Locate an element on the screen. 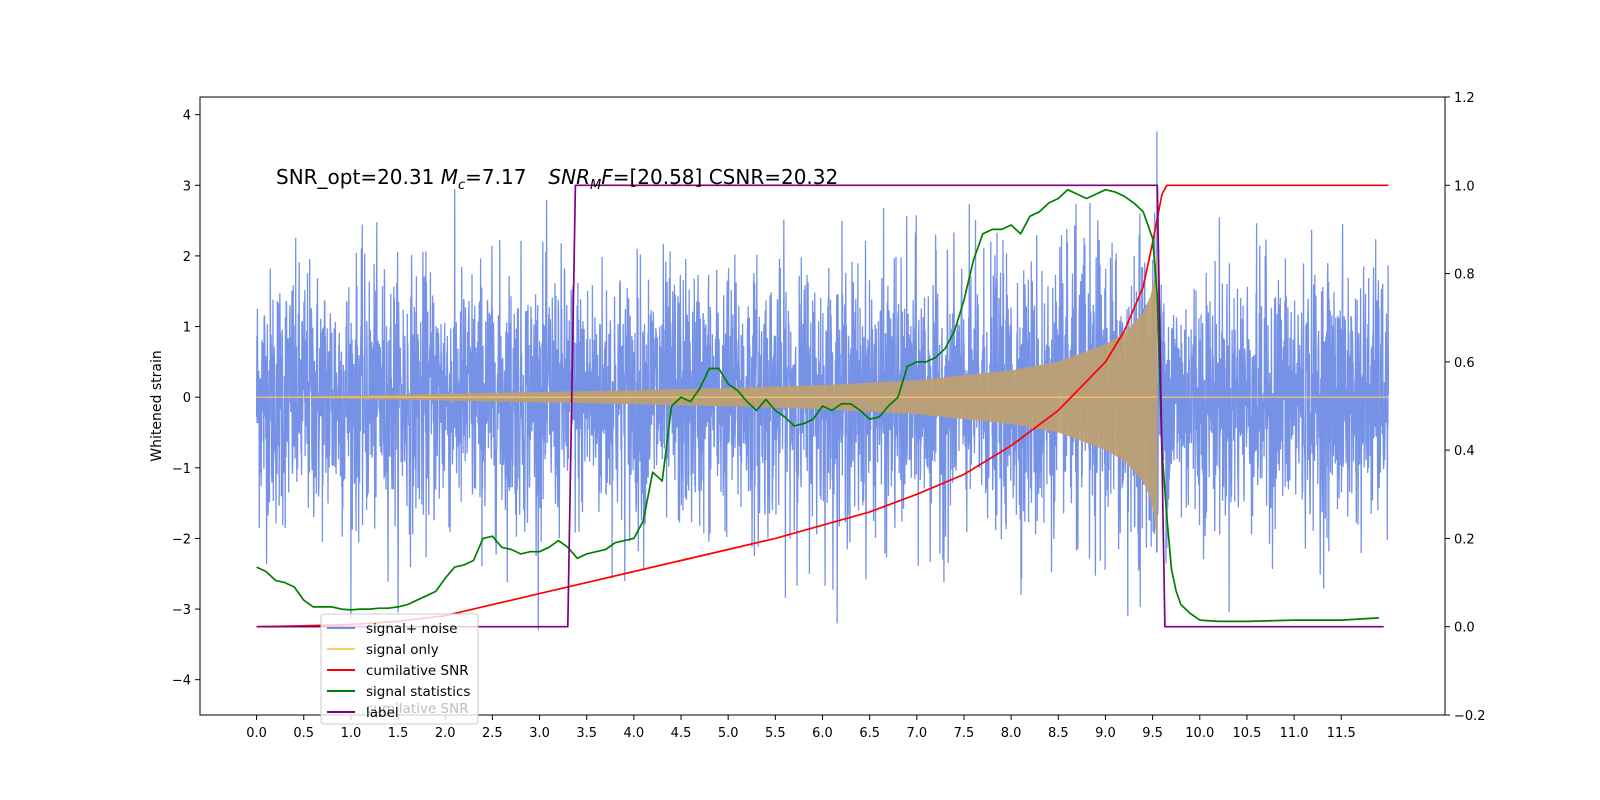 The image size is (1600, 800). y-axis-right: −0.2 0.0 0.2 0.4 0.6 0.8 1.0 1.2 is located at coordinates (1465, 407).